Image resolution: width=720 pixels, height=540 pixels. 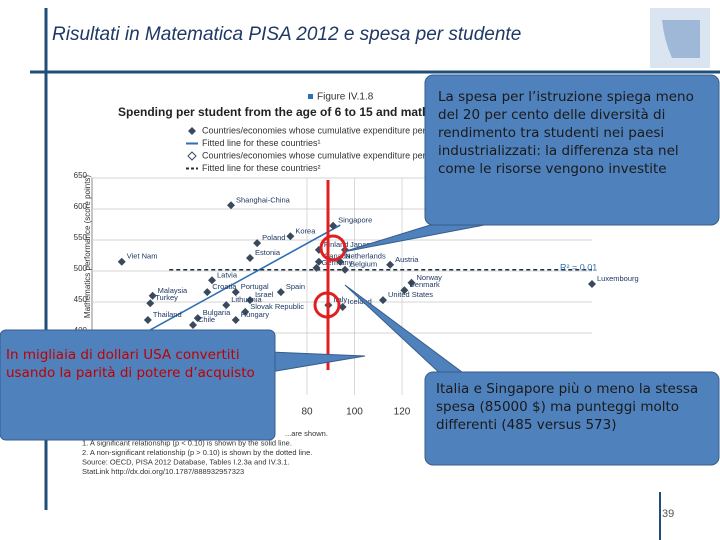 What do you see at coordinates (261, 168) in the screenshot?
I see `legend-label: Fitted line for these countries²` at bounding box center [261, 168].